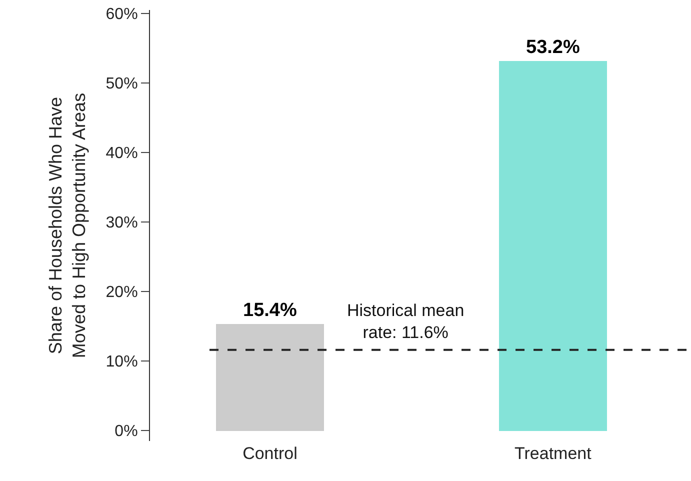  What do you see at coordinates (122, 15) in the screenshot?
I see `y-tick-label: 60%` at bounding box center [122, 15].